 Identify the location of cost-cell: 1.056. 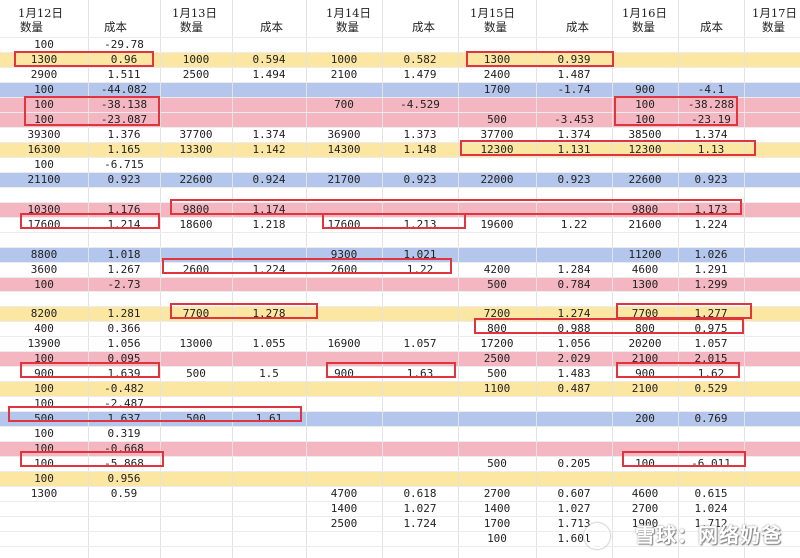
(574, 344).